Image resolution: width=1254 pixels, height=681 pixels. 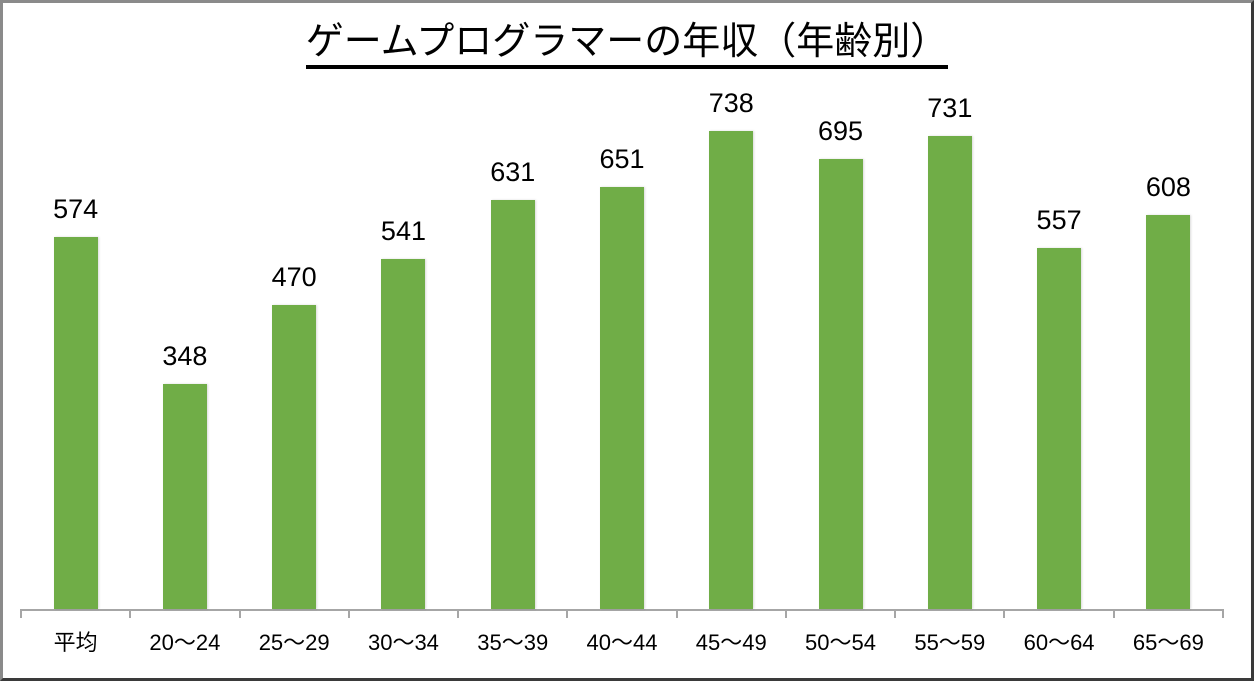 I want to click on x-axis-category-label: 25〜29, so click(x=294, y=642).